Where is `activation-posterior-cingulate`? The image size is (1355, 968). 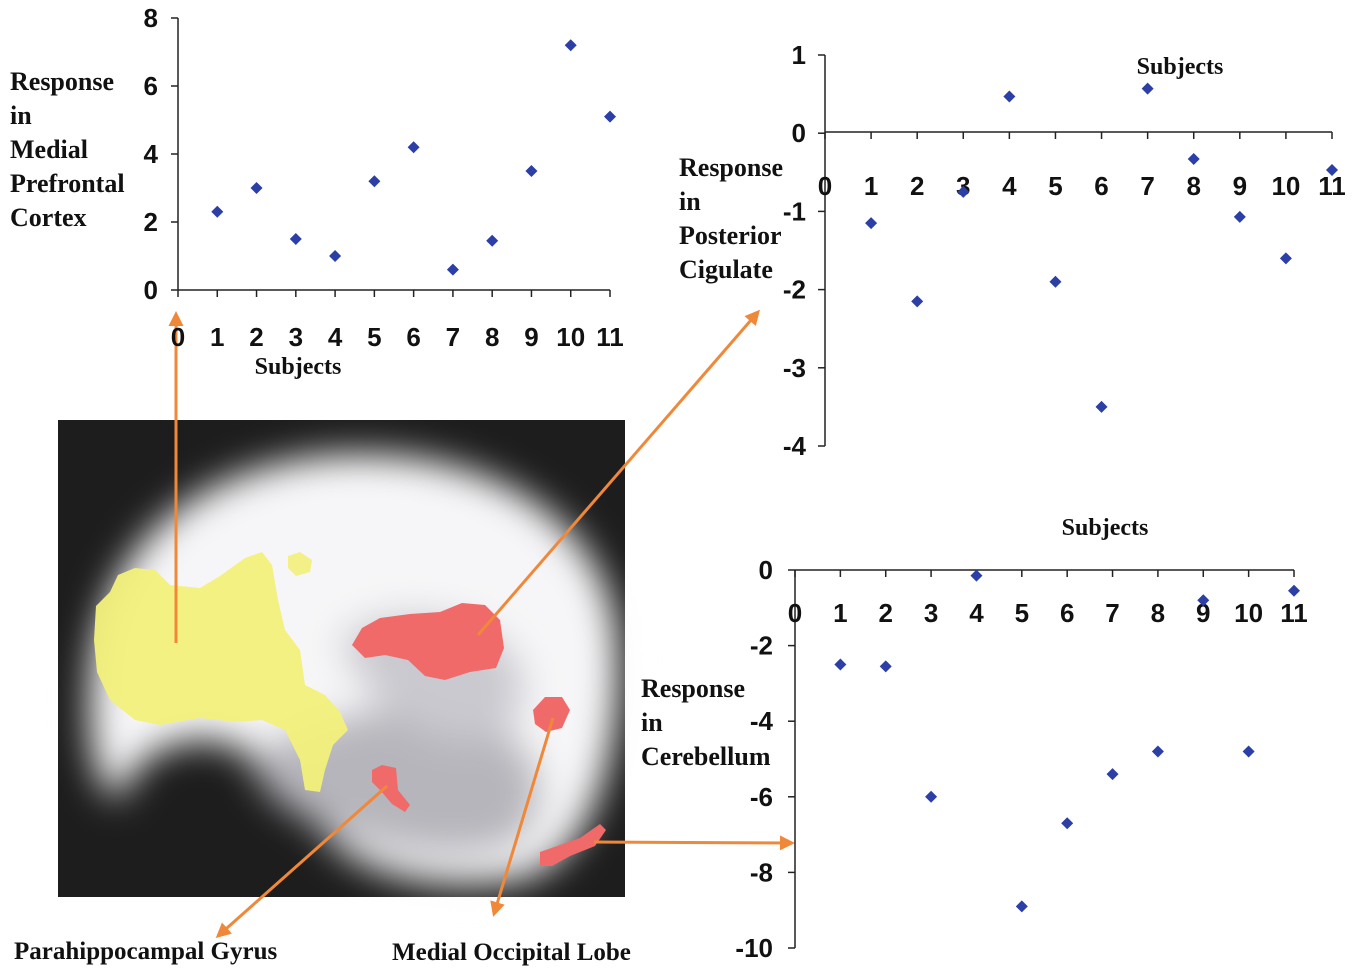
activation-posterior-cingulate is located at coordinates (428, 641).